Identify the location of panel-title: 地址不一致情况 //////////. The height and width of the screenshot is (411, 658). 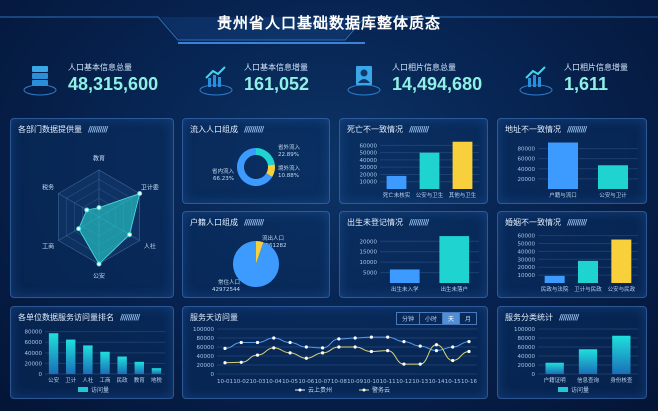
(546, 129).